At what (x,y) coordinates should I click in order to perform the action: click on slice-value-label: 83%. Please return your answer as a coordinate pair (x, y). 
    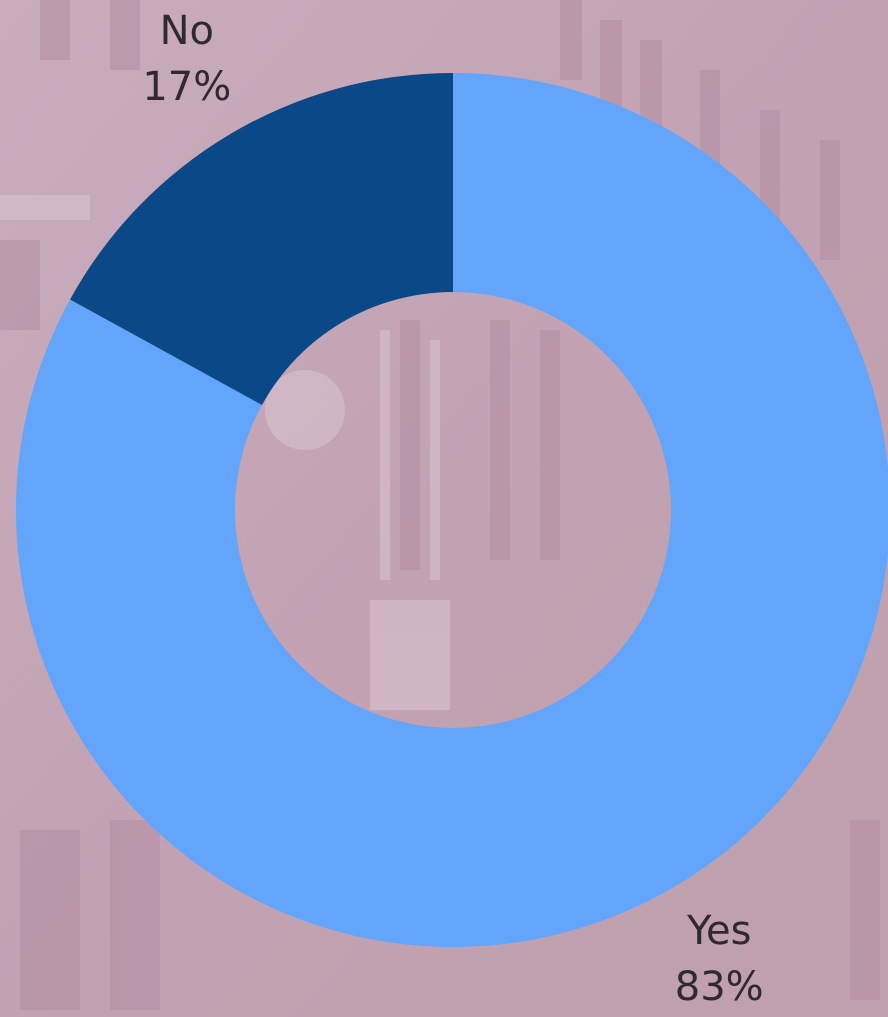
    Looking at the image, I should click on (719, 987).